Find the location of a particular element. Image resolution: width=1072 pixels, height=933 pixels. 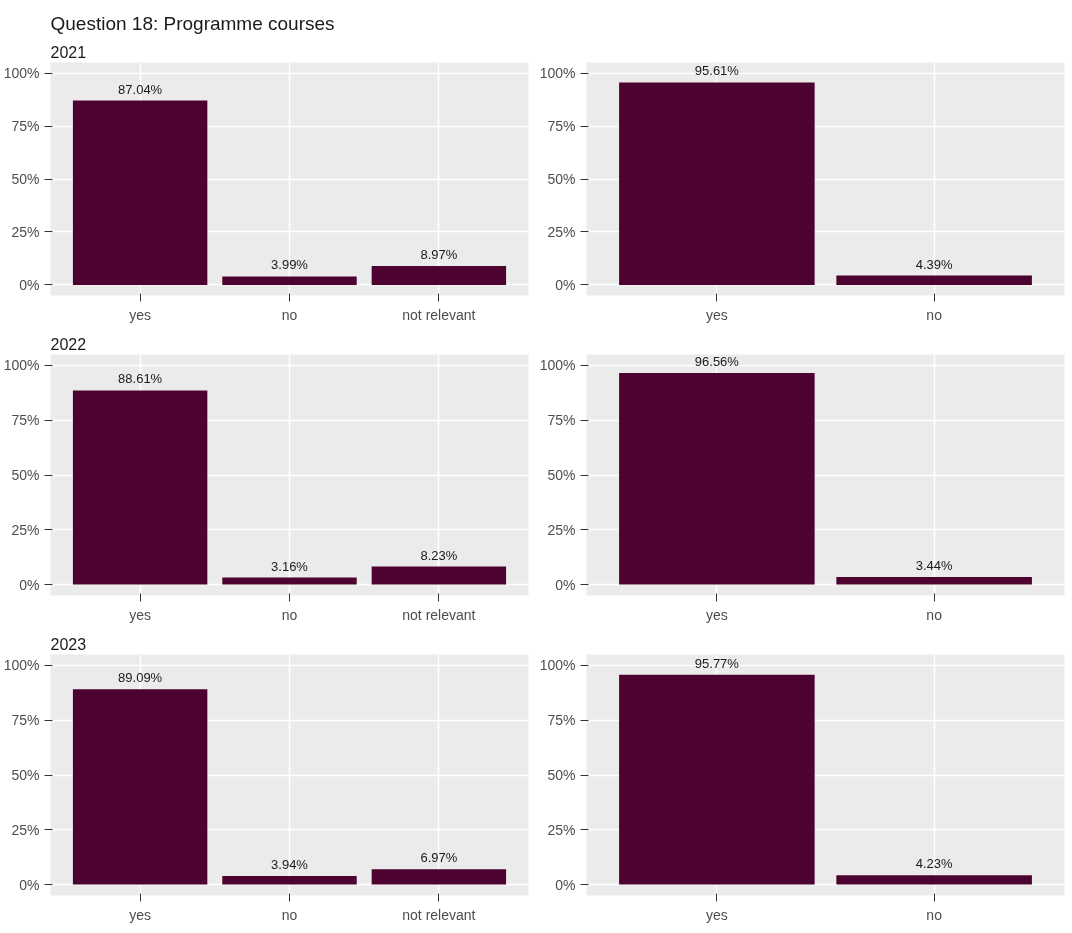

data-label: 3.94% is located at coordinates (290, 864).